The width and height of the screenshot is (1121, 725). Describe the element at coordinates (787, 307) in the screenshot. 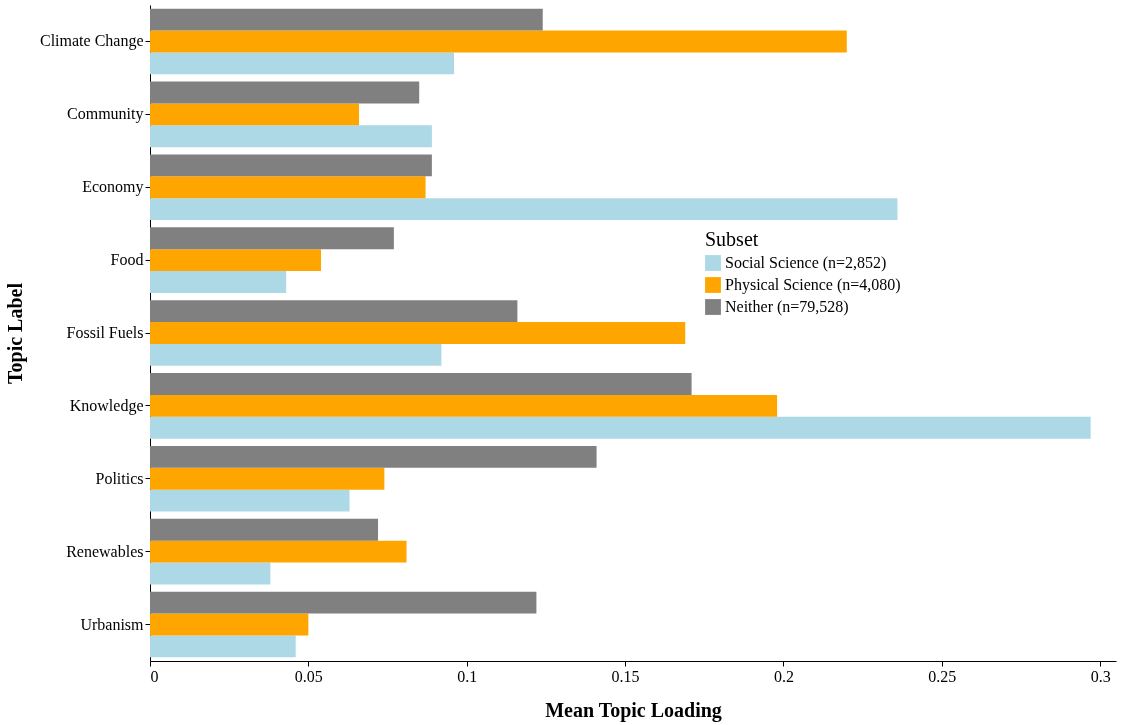

I see `legend-label: Neither (n=79,528)` at that location.